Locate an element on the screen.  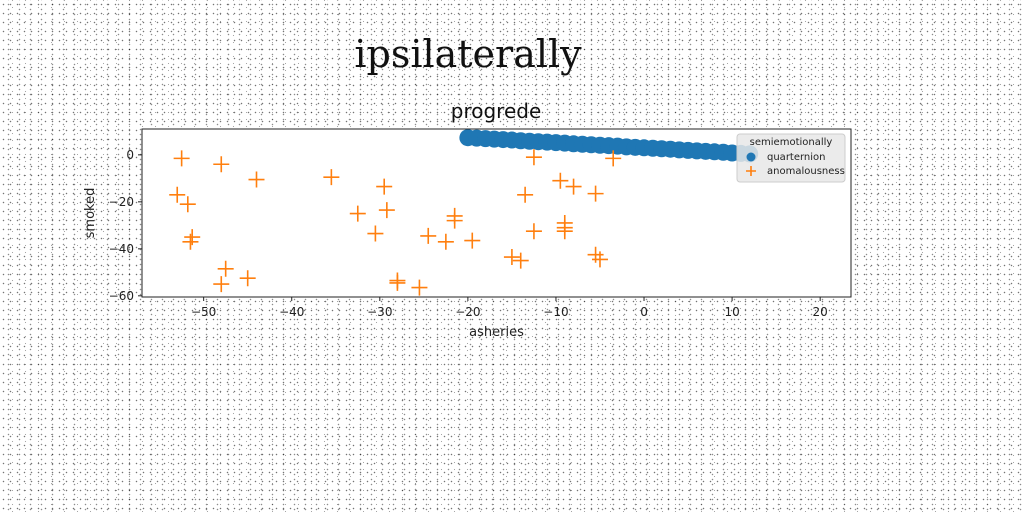
x-tick-label: −50 is located at coordinates (203, 312).